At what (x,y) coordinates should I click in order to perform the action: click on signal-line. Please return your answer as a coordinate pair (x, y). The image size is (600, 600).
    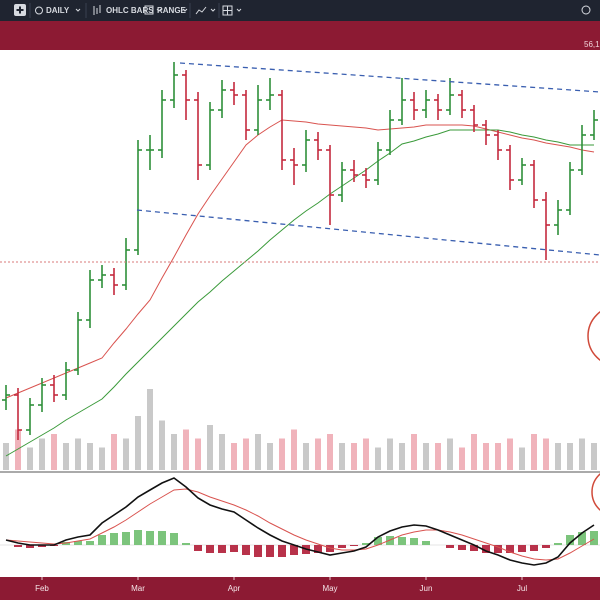
    Looking at the image, I should click on (300, 524).